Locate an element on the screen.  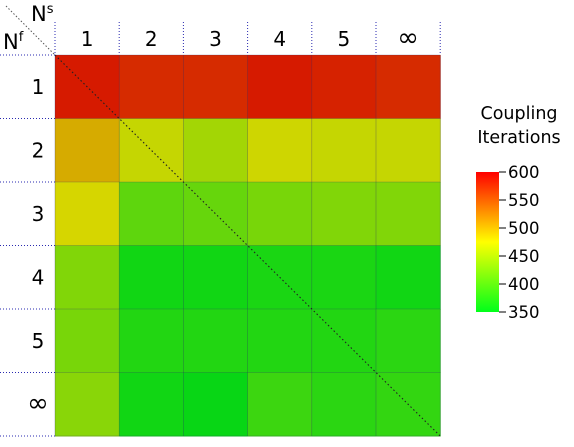
x-axis-symbol: Ns is located at coordinates (42, 14).